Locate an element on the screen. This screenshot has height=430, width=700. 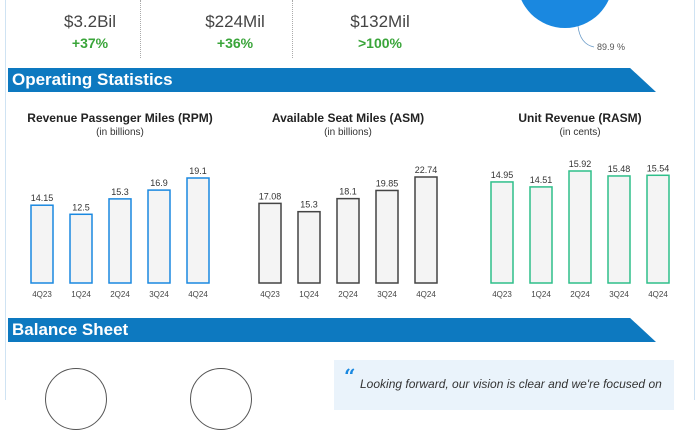
no-credit-card-icon is located at coordinates (221, 399).